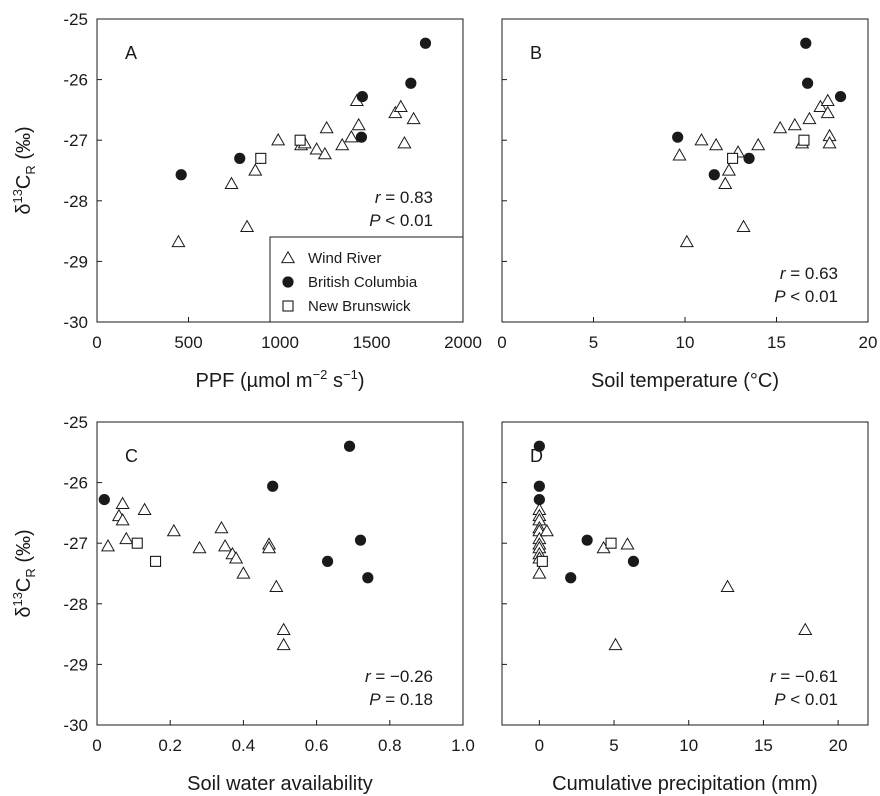 This screenshot has width=880, height=796. Describe the element at coordinates (401, 699) in the screenshot. I see `p-statistic: P = 0.18` at that location.